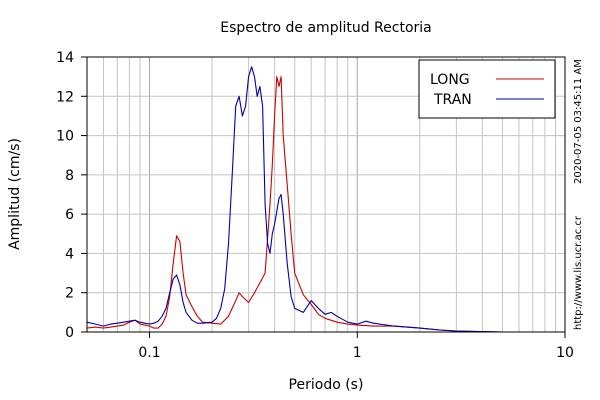 Image resolution: width=600 pixels, height=400 pixels. Describe the element at coordinates (452, 100) in the screenshot. I see `legend-label-tran: TRAN` at that location.